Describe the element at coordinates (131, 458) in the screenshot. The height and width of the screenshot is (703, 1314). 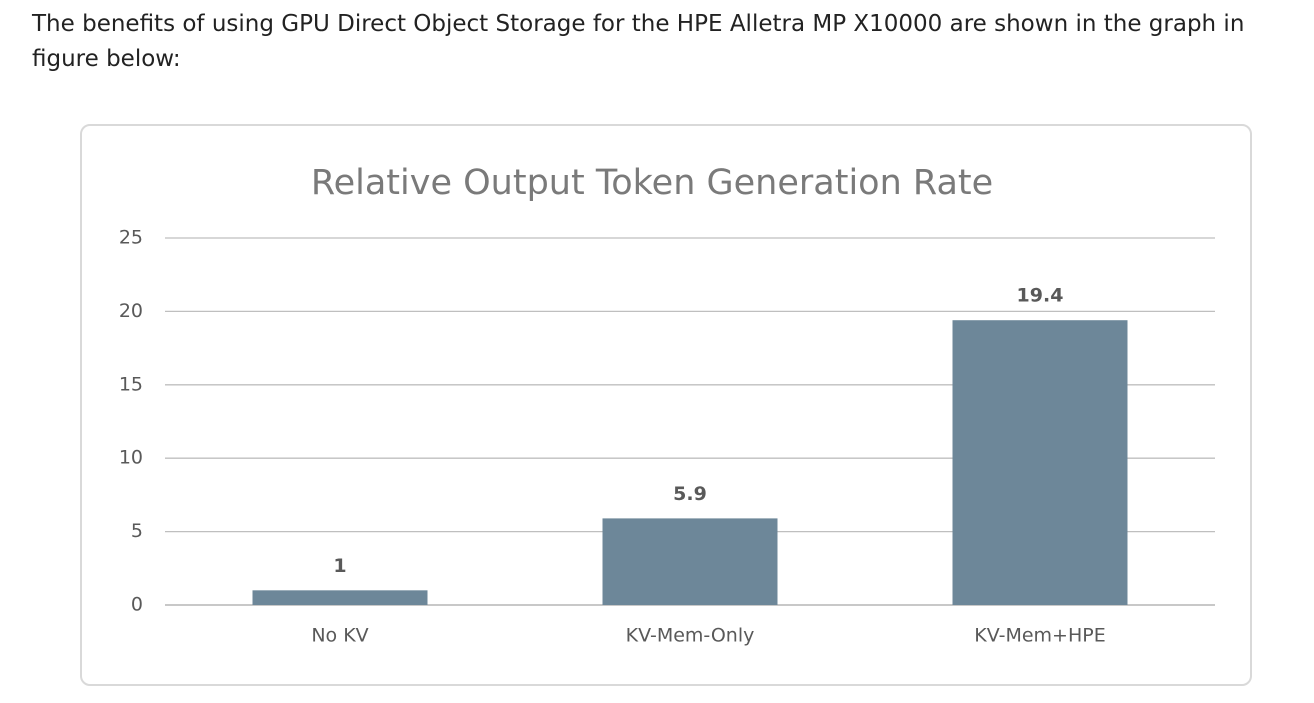
I see `y-tick-label: 10` at that location.